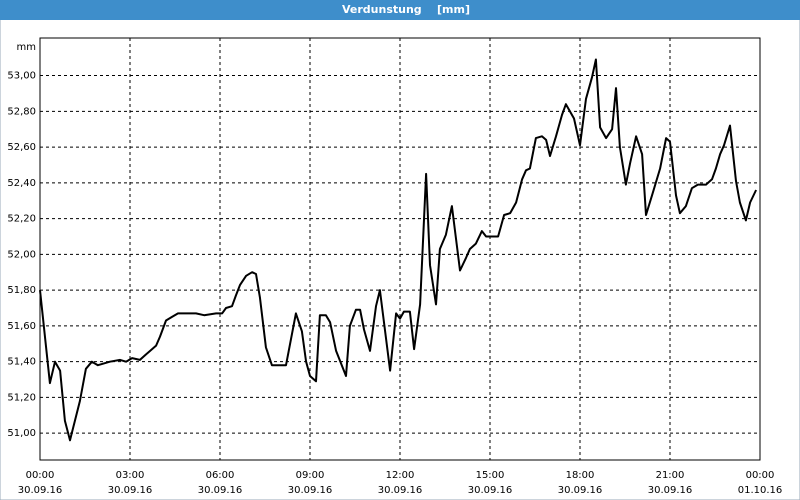 The width and height of the screenshot is (800, 500). What do you see at coordinates (26, 47) in the screenshot?
I see `y-unit: mm` at bounding box center [26, 47].